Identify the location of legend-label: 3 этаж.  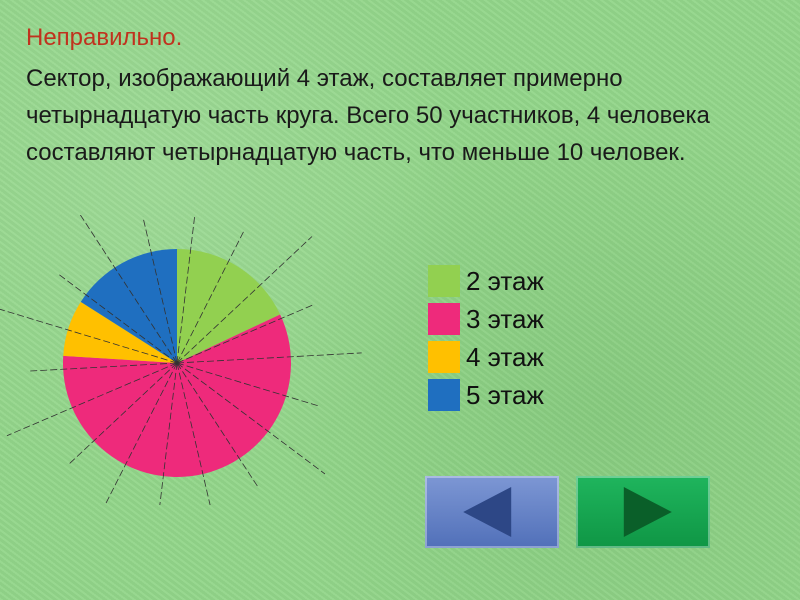
(505, 318).